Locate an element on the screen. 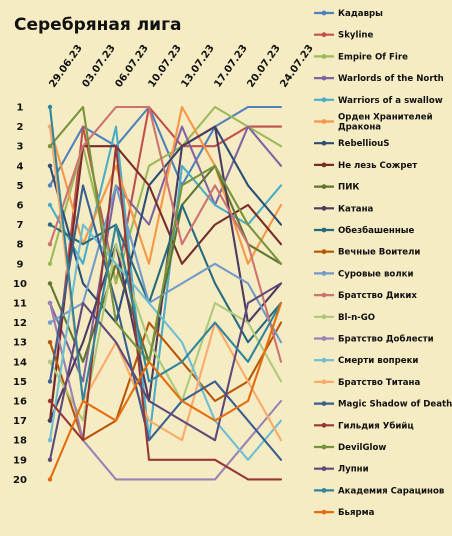 Image resolution: width=452 pixels, height=536 pixels. rank-label: 8 is located at coordinates (20, 245).